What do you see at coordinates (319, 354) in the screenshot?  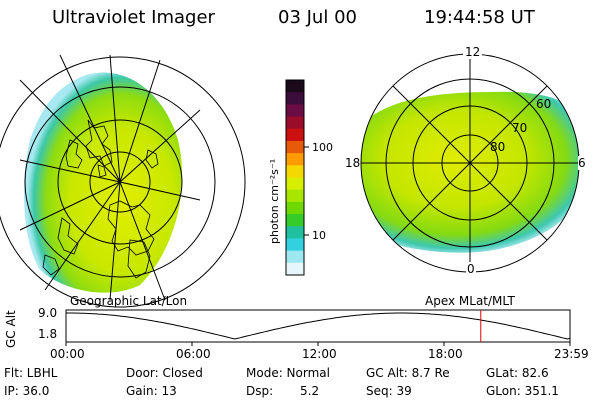 I see `x-tick-1200: 12:00` at bounding box center [319, 354].